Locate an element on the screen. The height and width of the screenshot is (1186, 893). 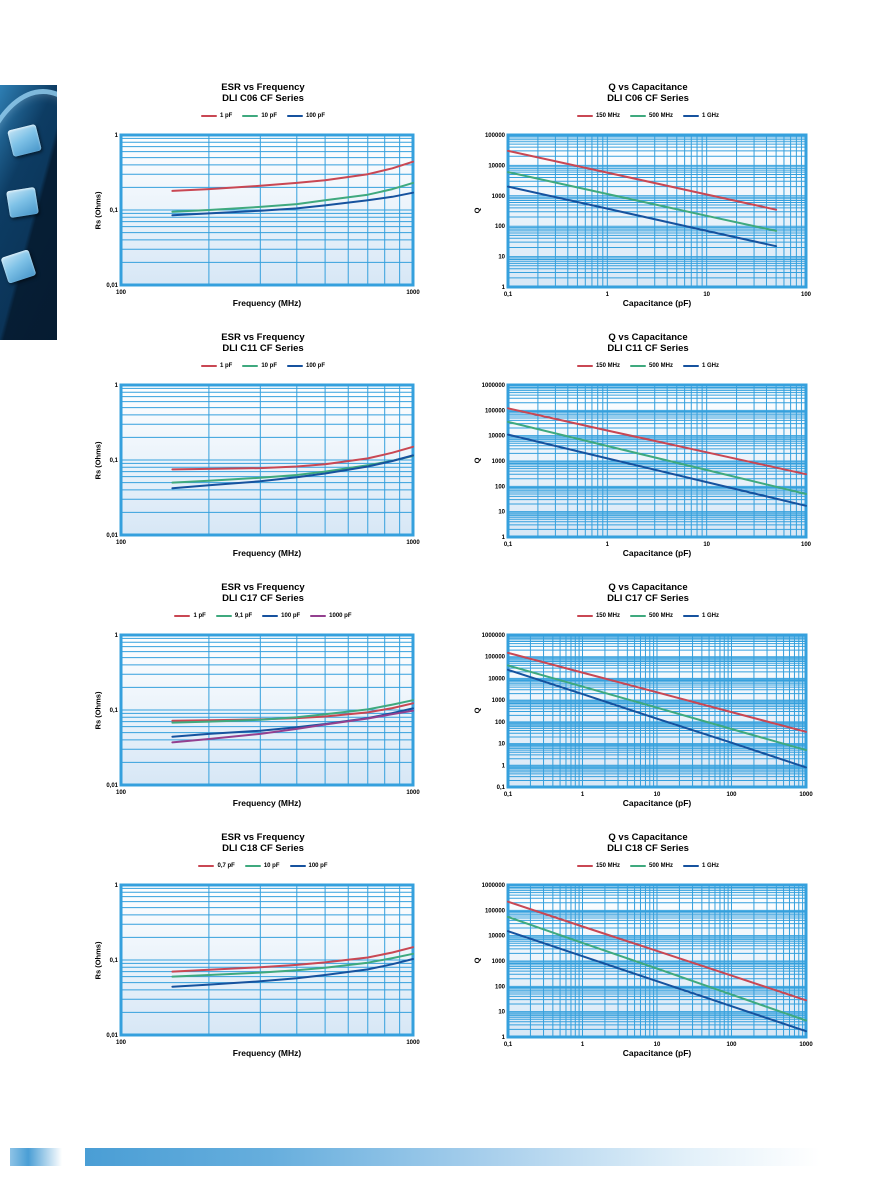
plot-esr-c11: 100 1000 1 0,1 0,01 is located at coordinates (263, 464).